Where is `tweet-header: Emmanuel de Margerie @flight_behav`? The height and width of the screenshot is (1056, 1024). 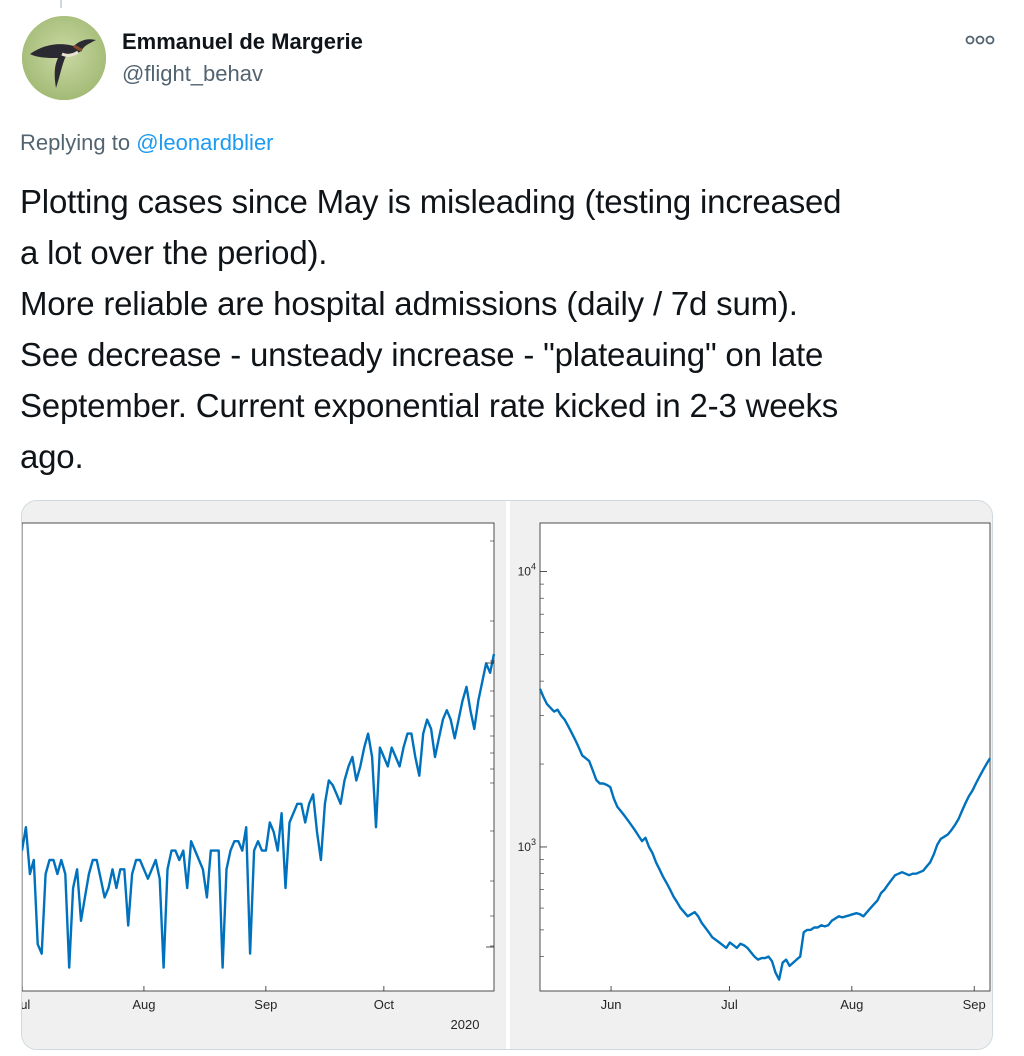 tweet-header: Emmanuel de Margerie @flight_behav is located at coordinates (512, 61).